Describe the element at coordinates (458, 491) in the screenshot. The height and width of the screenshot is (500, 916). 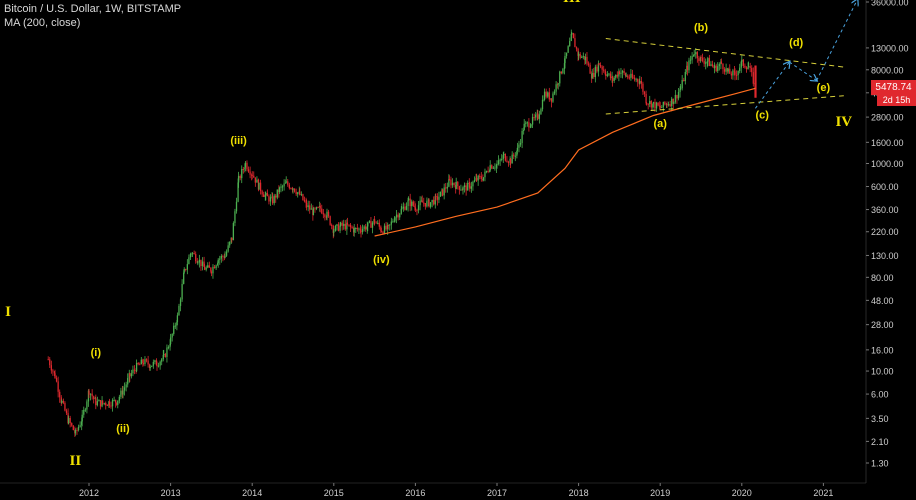
I see `time-axis` at that location.